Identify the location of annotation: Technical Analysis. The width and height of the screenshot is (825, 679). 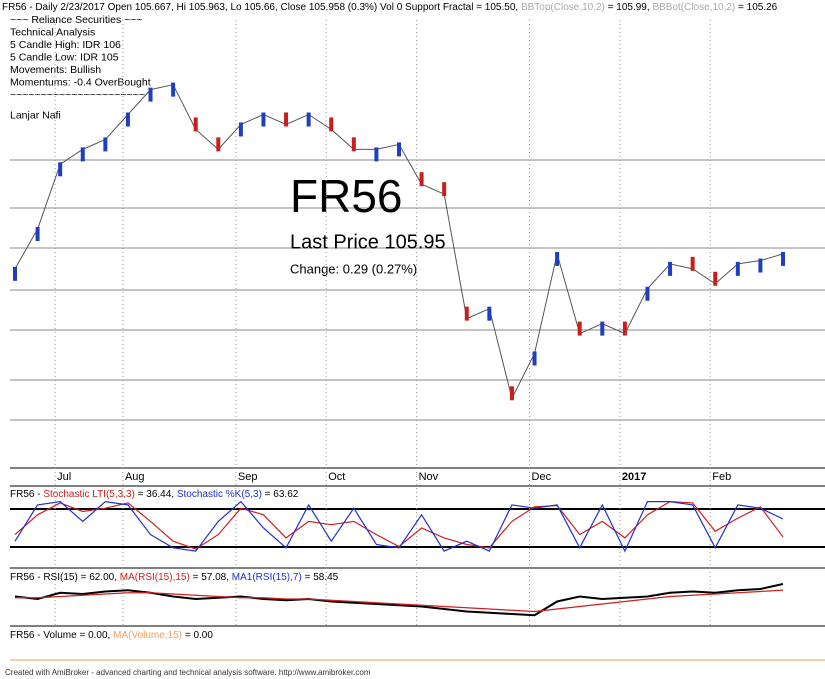
(52, 32).